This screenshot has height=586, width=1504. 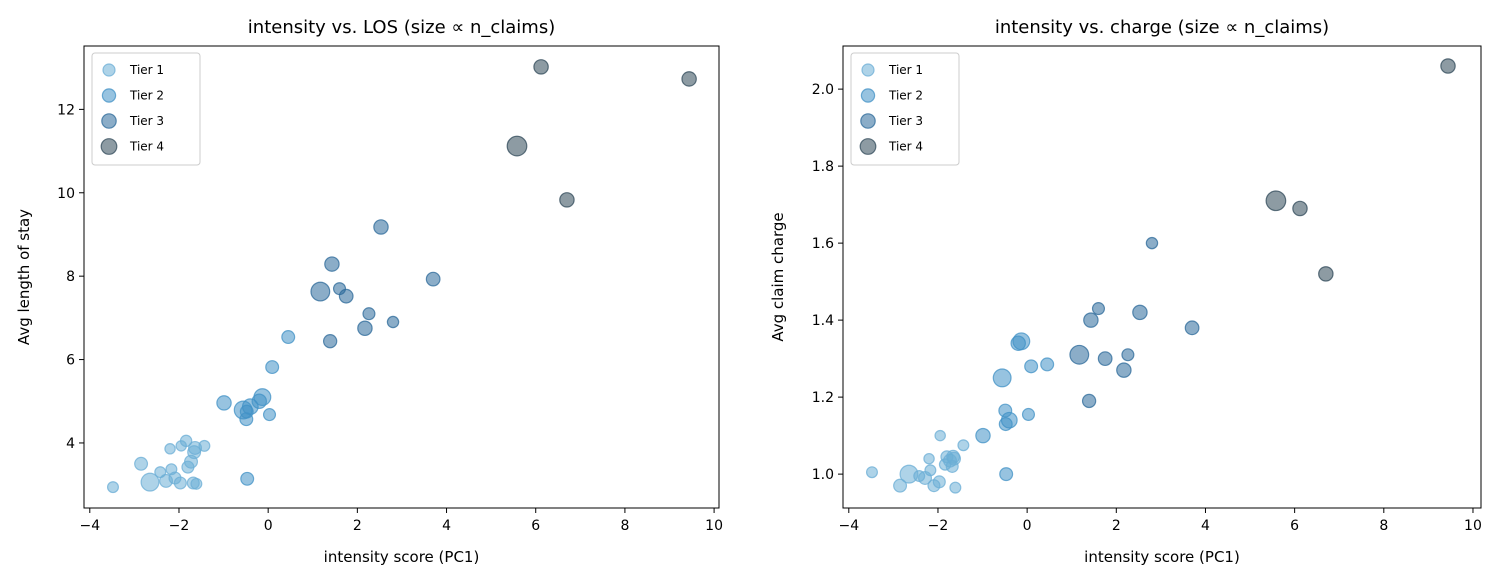 I want to click on legend-label: Tier 4, so click(x=146, y=147).